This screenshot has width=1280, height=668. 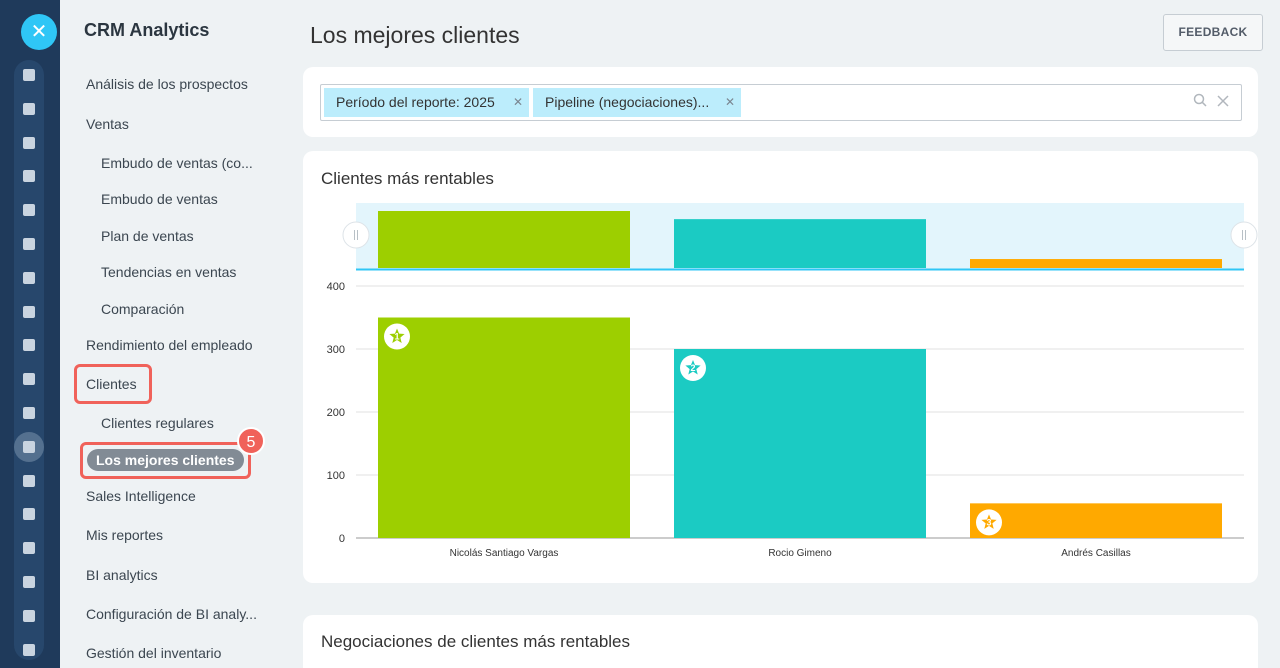 I want to click on nav-item-clients: Clientes, so click(x=111, y=384).